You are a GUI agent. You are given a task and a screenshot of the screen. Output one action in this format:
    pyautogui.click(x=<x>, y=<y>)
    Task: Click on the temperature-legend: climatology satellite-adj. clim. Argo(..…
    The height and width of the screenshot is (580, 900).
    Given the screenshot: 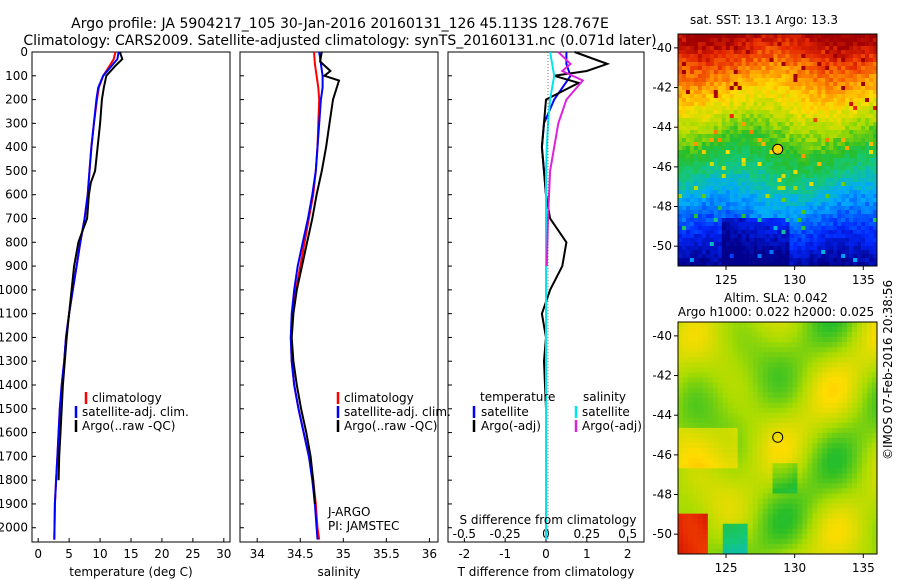 What is the action you would take?
    pyautogui.click(x=131, y=412)
    